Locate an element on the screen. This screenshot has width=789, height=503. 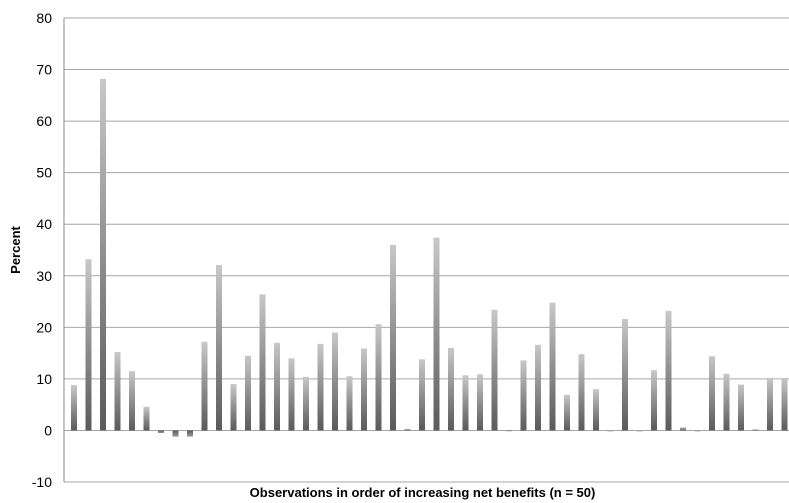
y-tick-label: 0 is located at coordinates (48, 430).